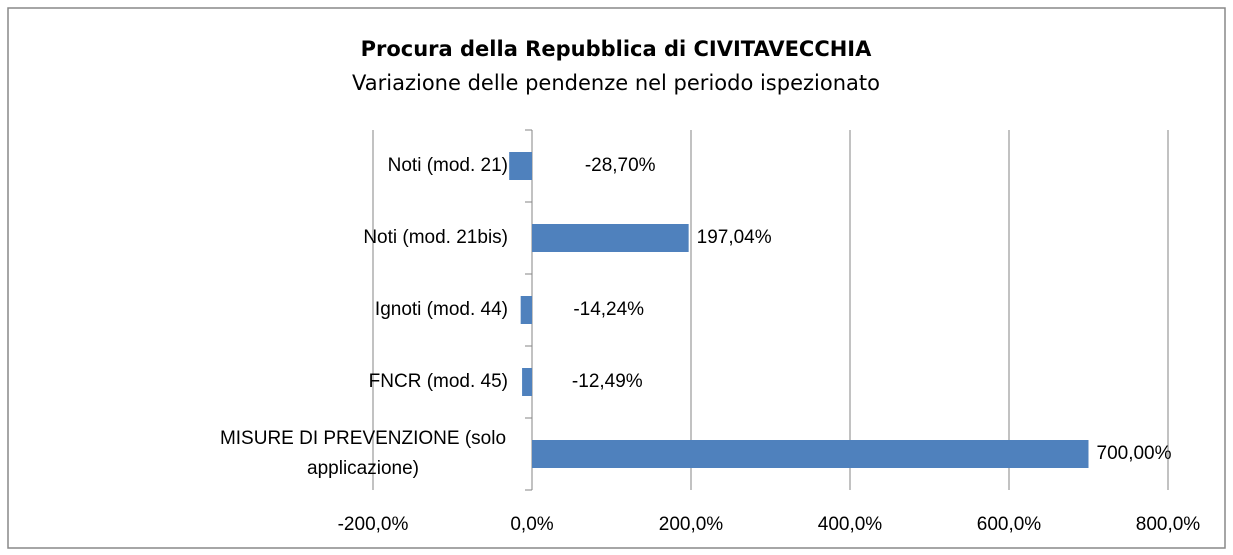 The height and width of the screenshot is (555, 1233). Describe the element at coordinates (850, 524) in the screenshot. I see `x-tick-label: 400,0%` at that location.